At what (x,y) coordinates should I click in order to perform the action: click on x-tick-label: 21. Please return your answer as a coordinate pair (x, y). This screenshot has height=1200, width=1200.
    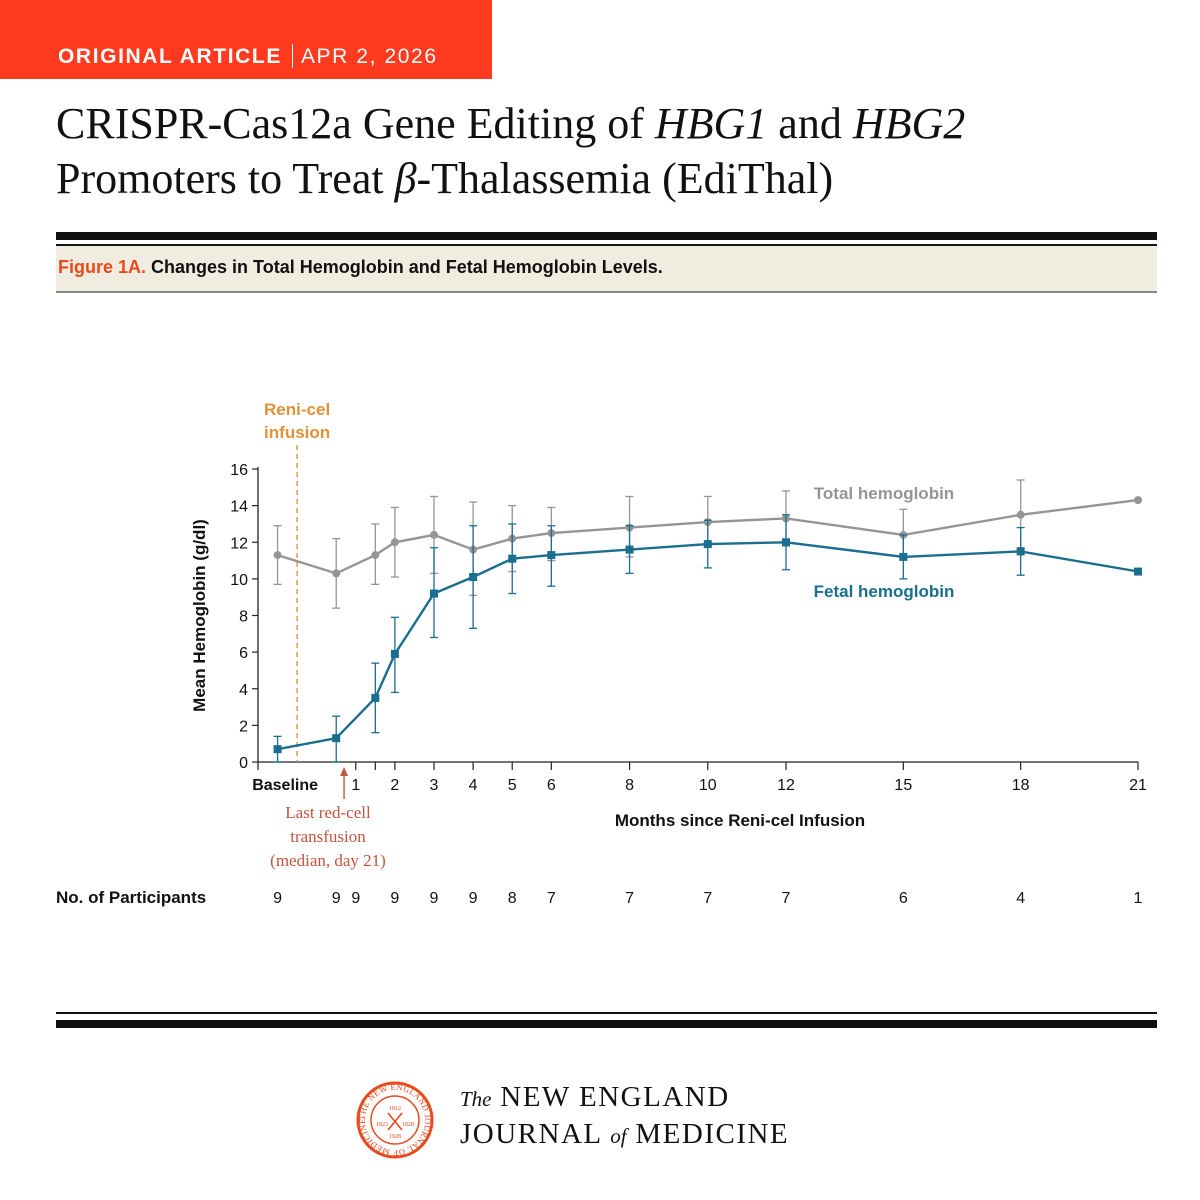
    Looking at the image, I should click on (1138, 785).